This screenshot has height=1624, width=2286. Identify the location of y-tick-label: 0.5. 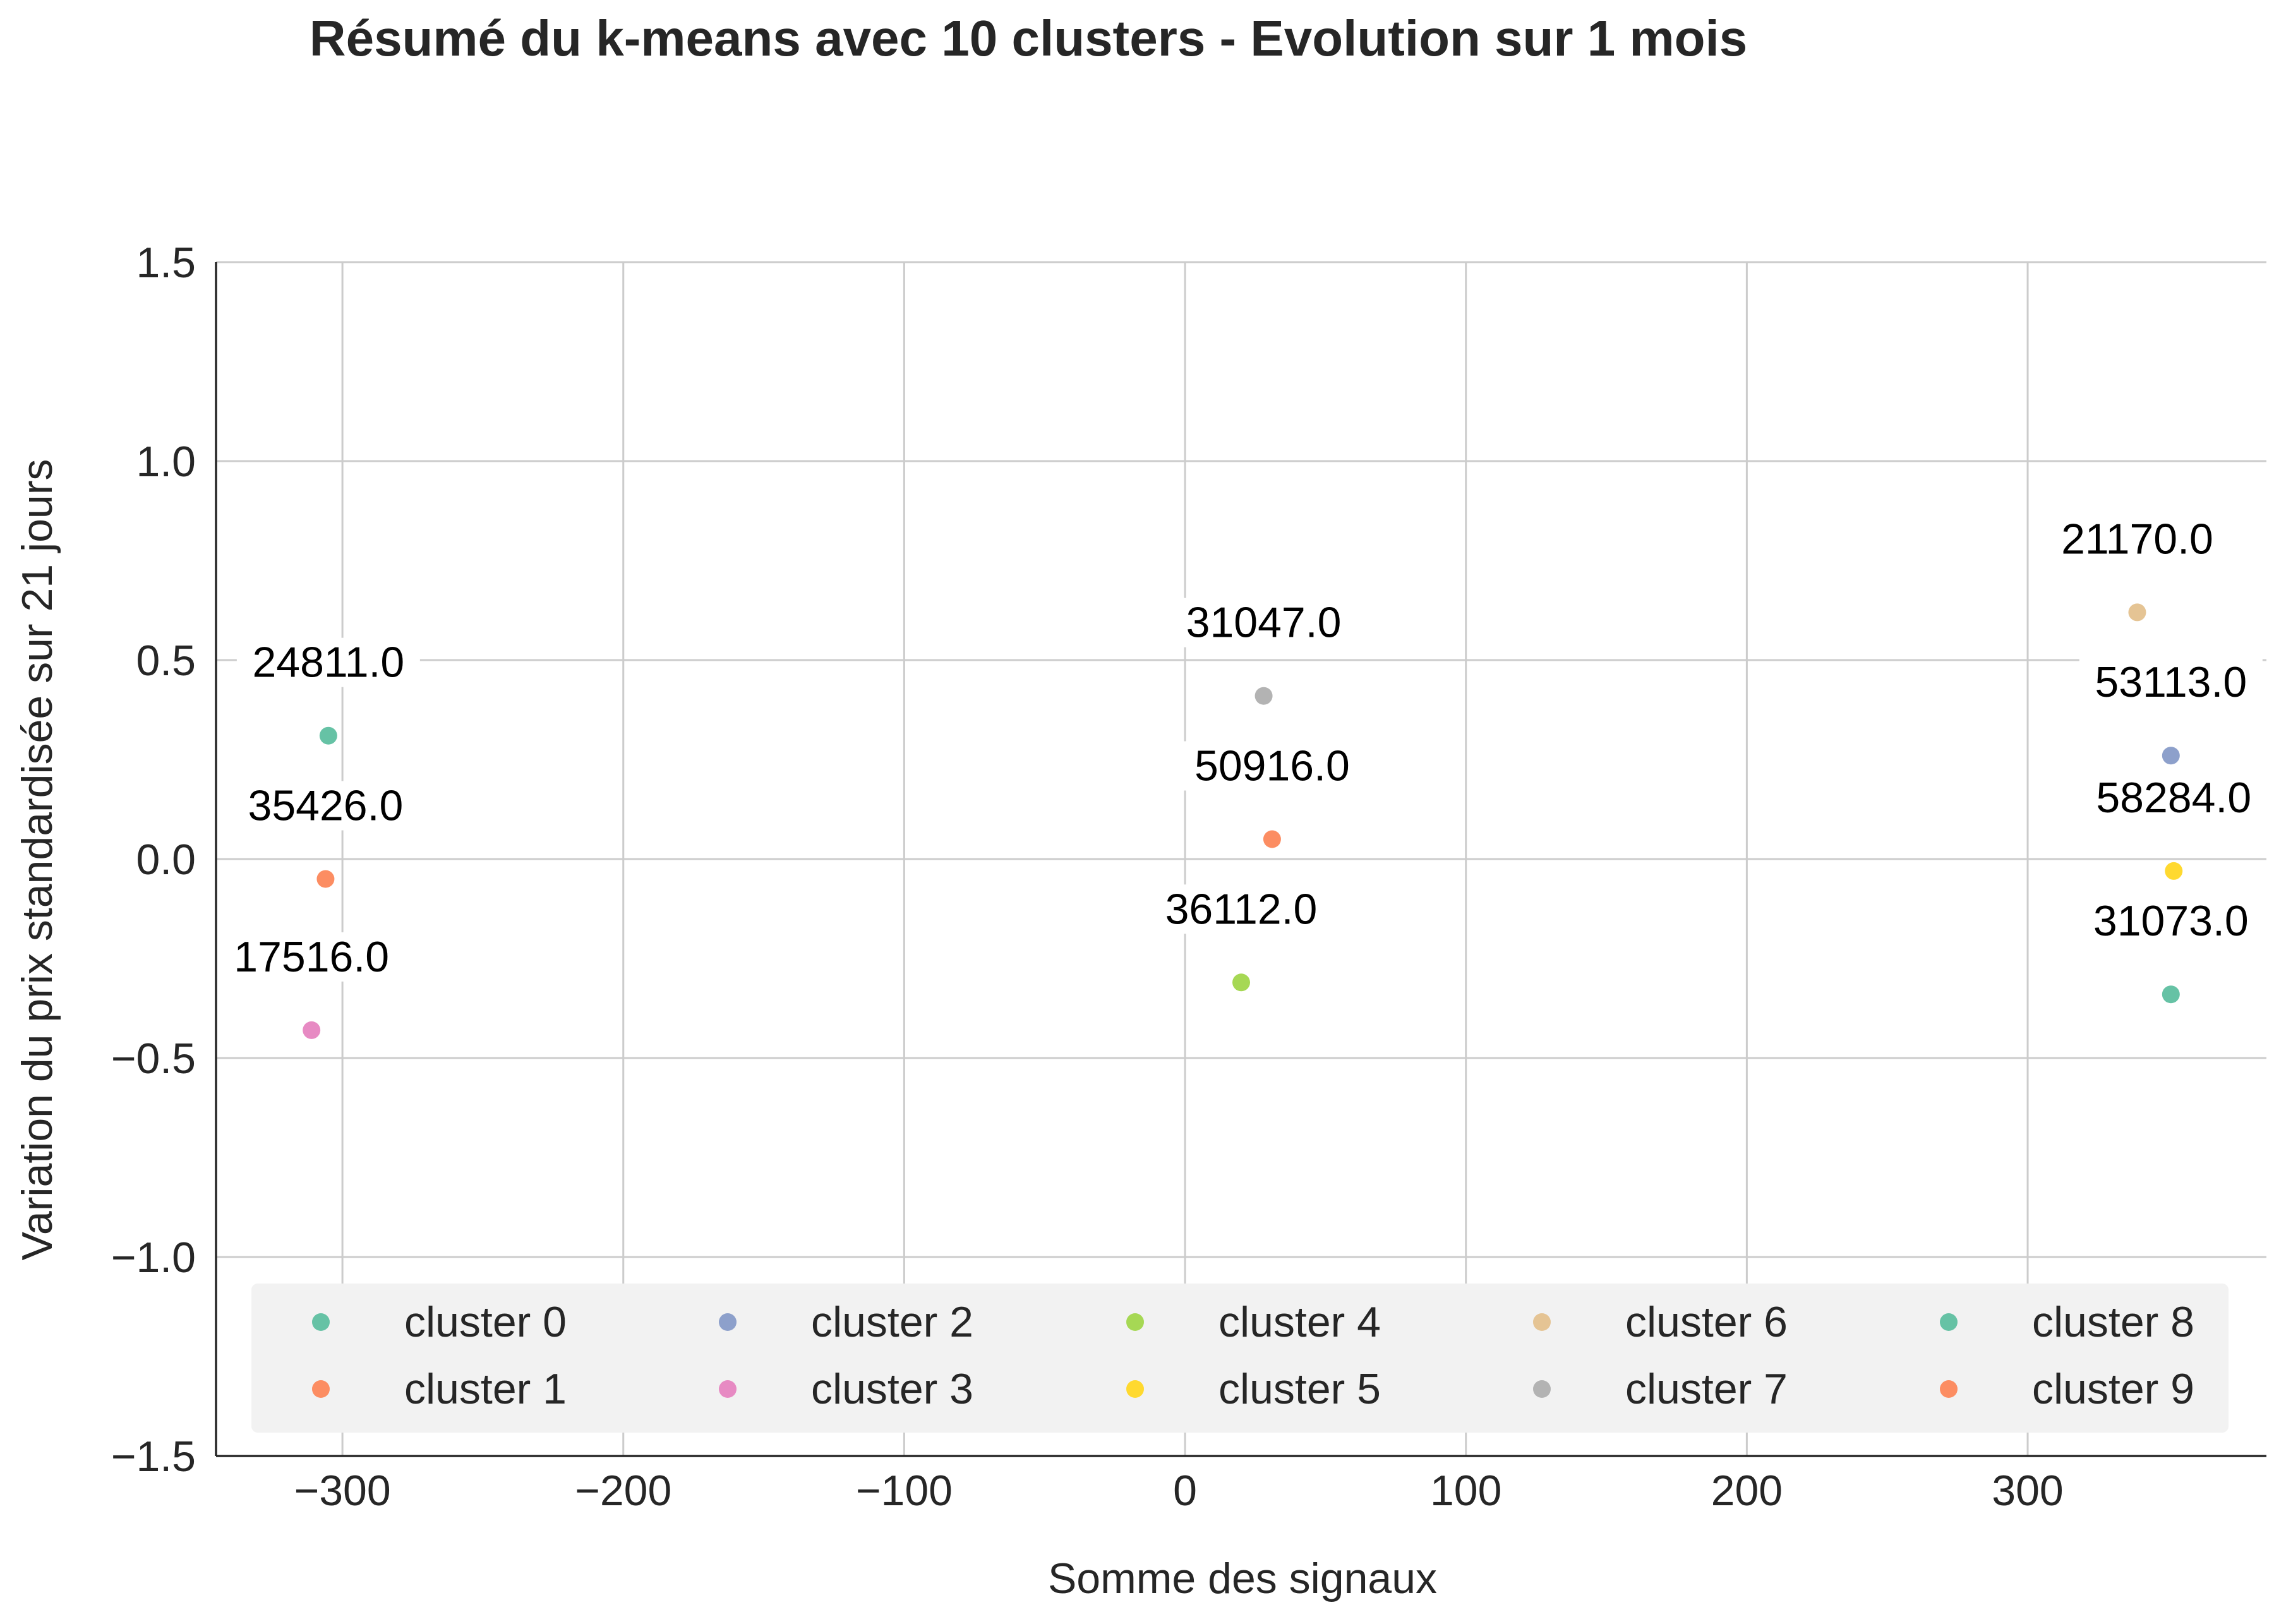
(166, 661).